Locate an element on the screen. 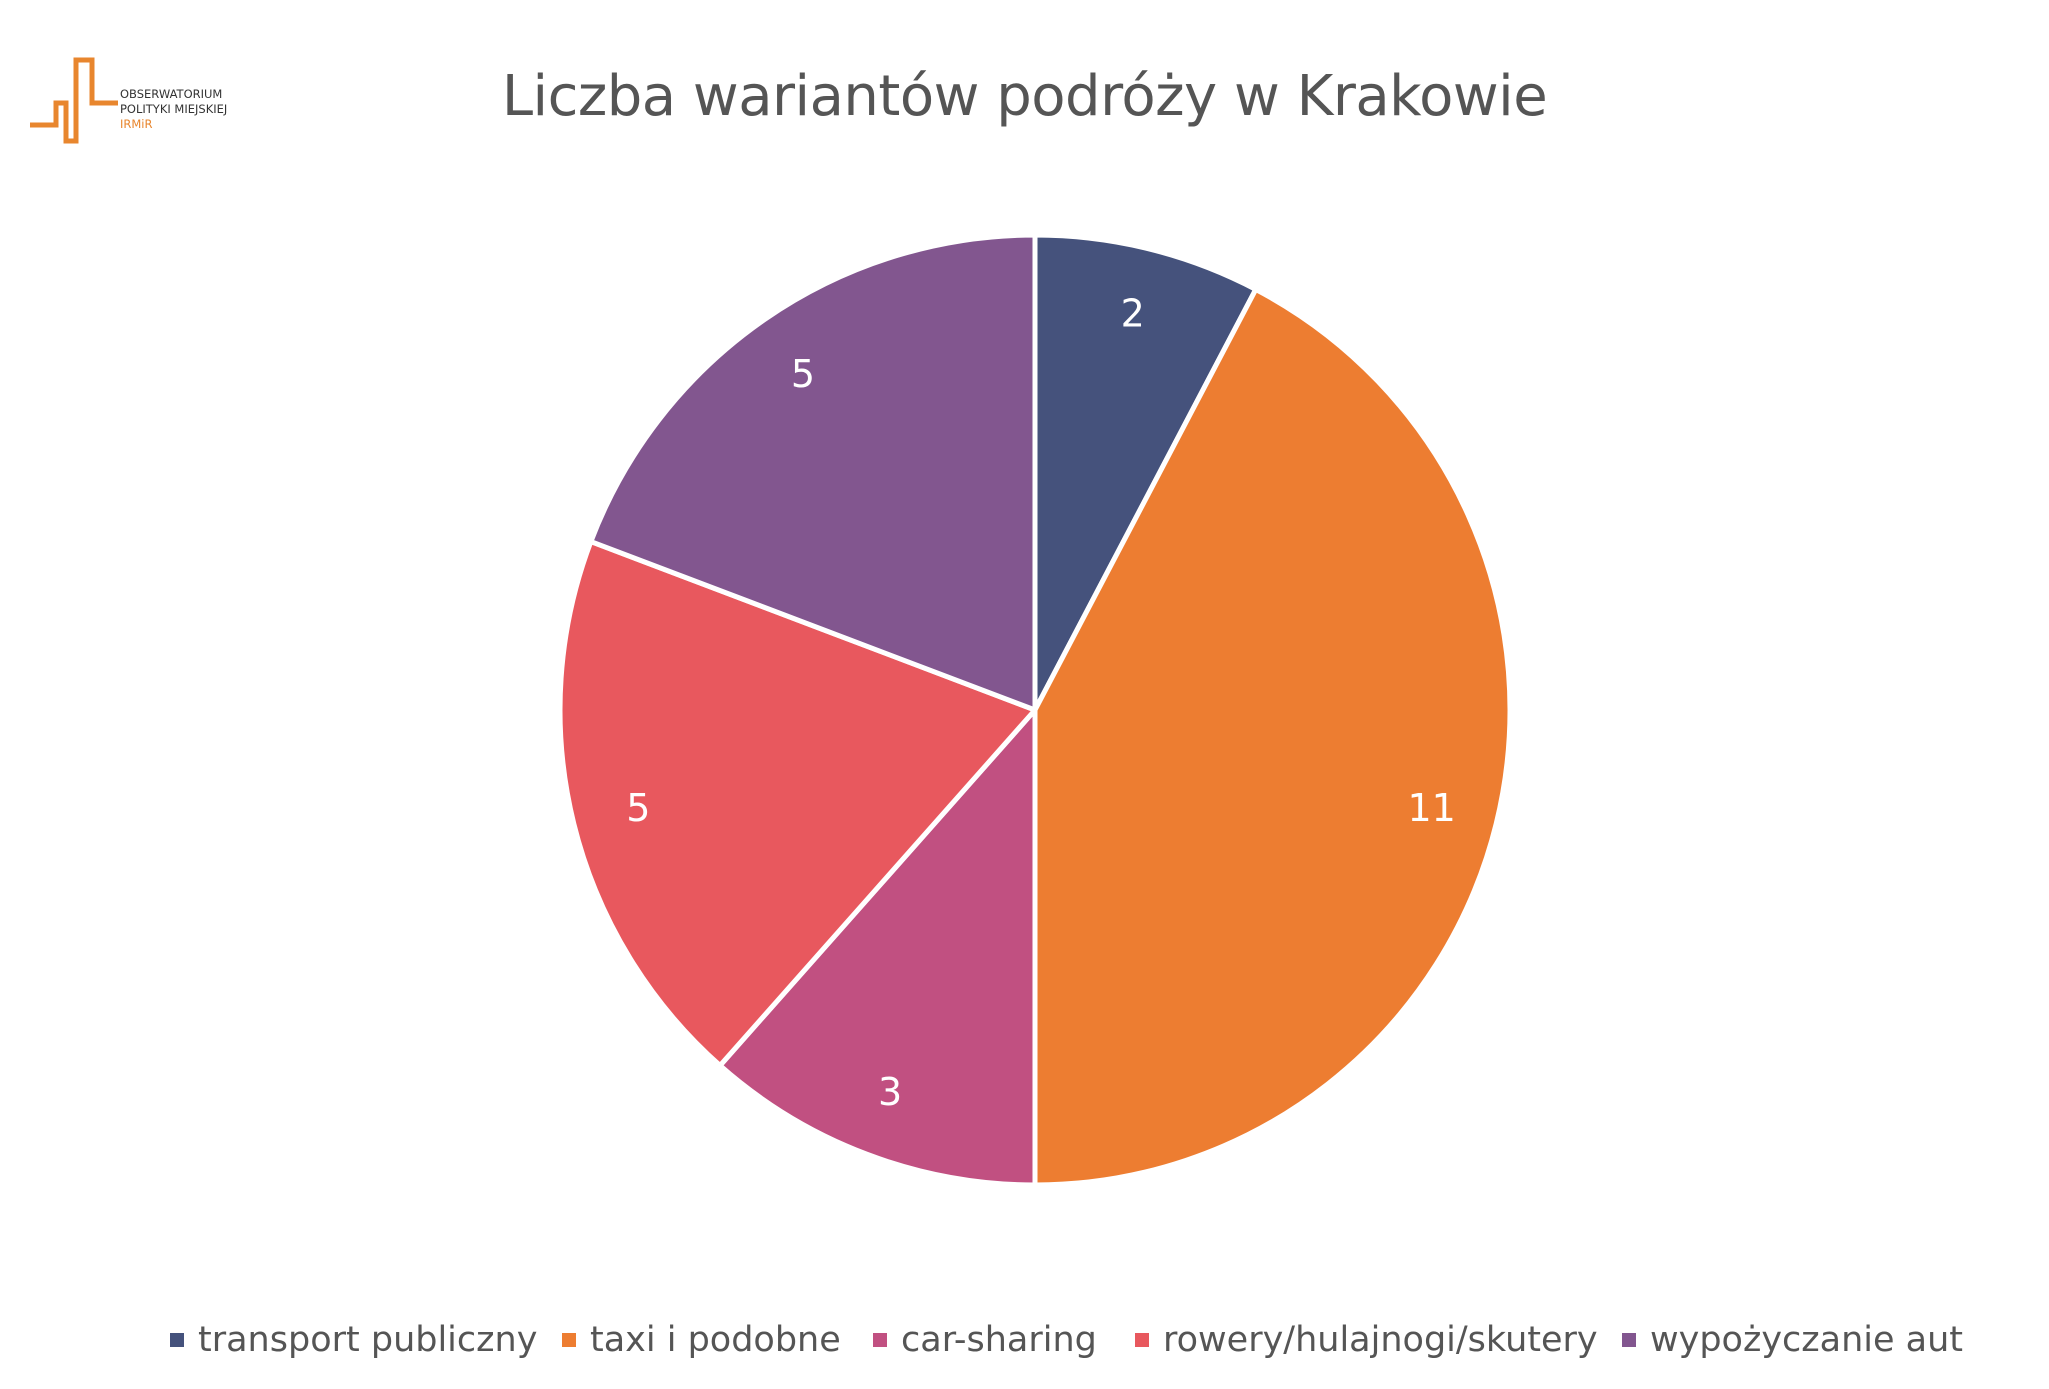 The width and height of the screenshot is (2049, 1389). legend-label: taxi i podobne is located at coordinates (715, 1340).